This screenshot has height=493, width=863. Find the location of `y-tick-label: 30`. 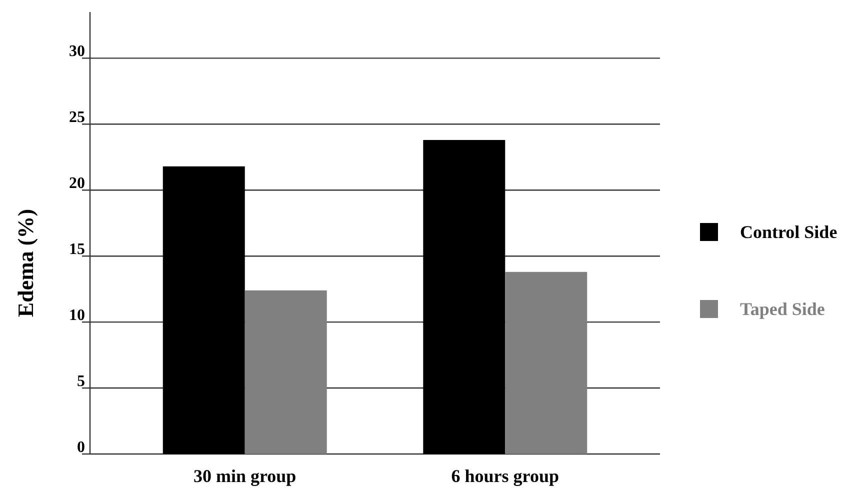

y-tick-label: 30 is located at coordinates (77, 51).